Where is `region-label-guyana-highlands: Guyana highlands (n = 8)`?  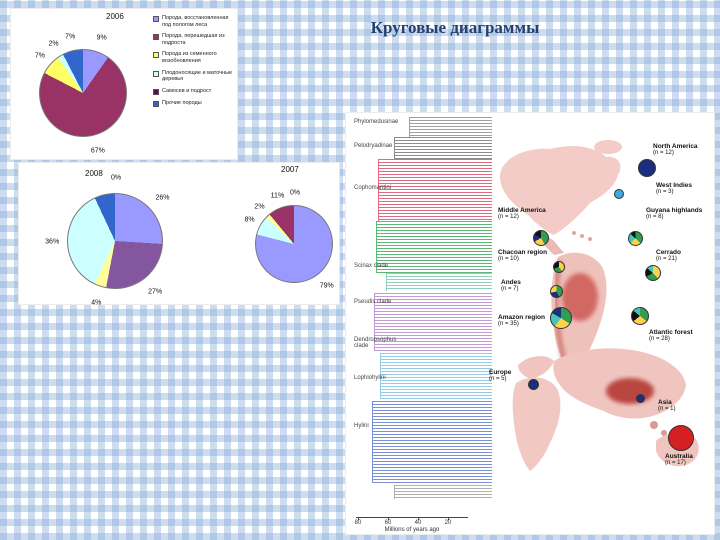 region-label-guyana-highlands: Guyana highlands (n = 8) is located at coordinates (674, 214).